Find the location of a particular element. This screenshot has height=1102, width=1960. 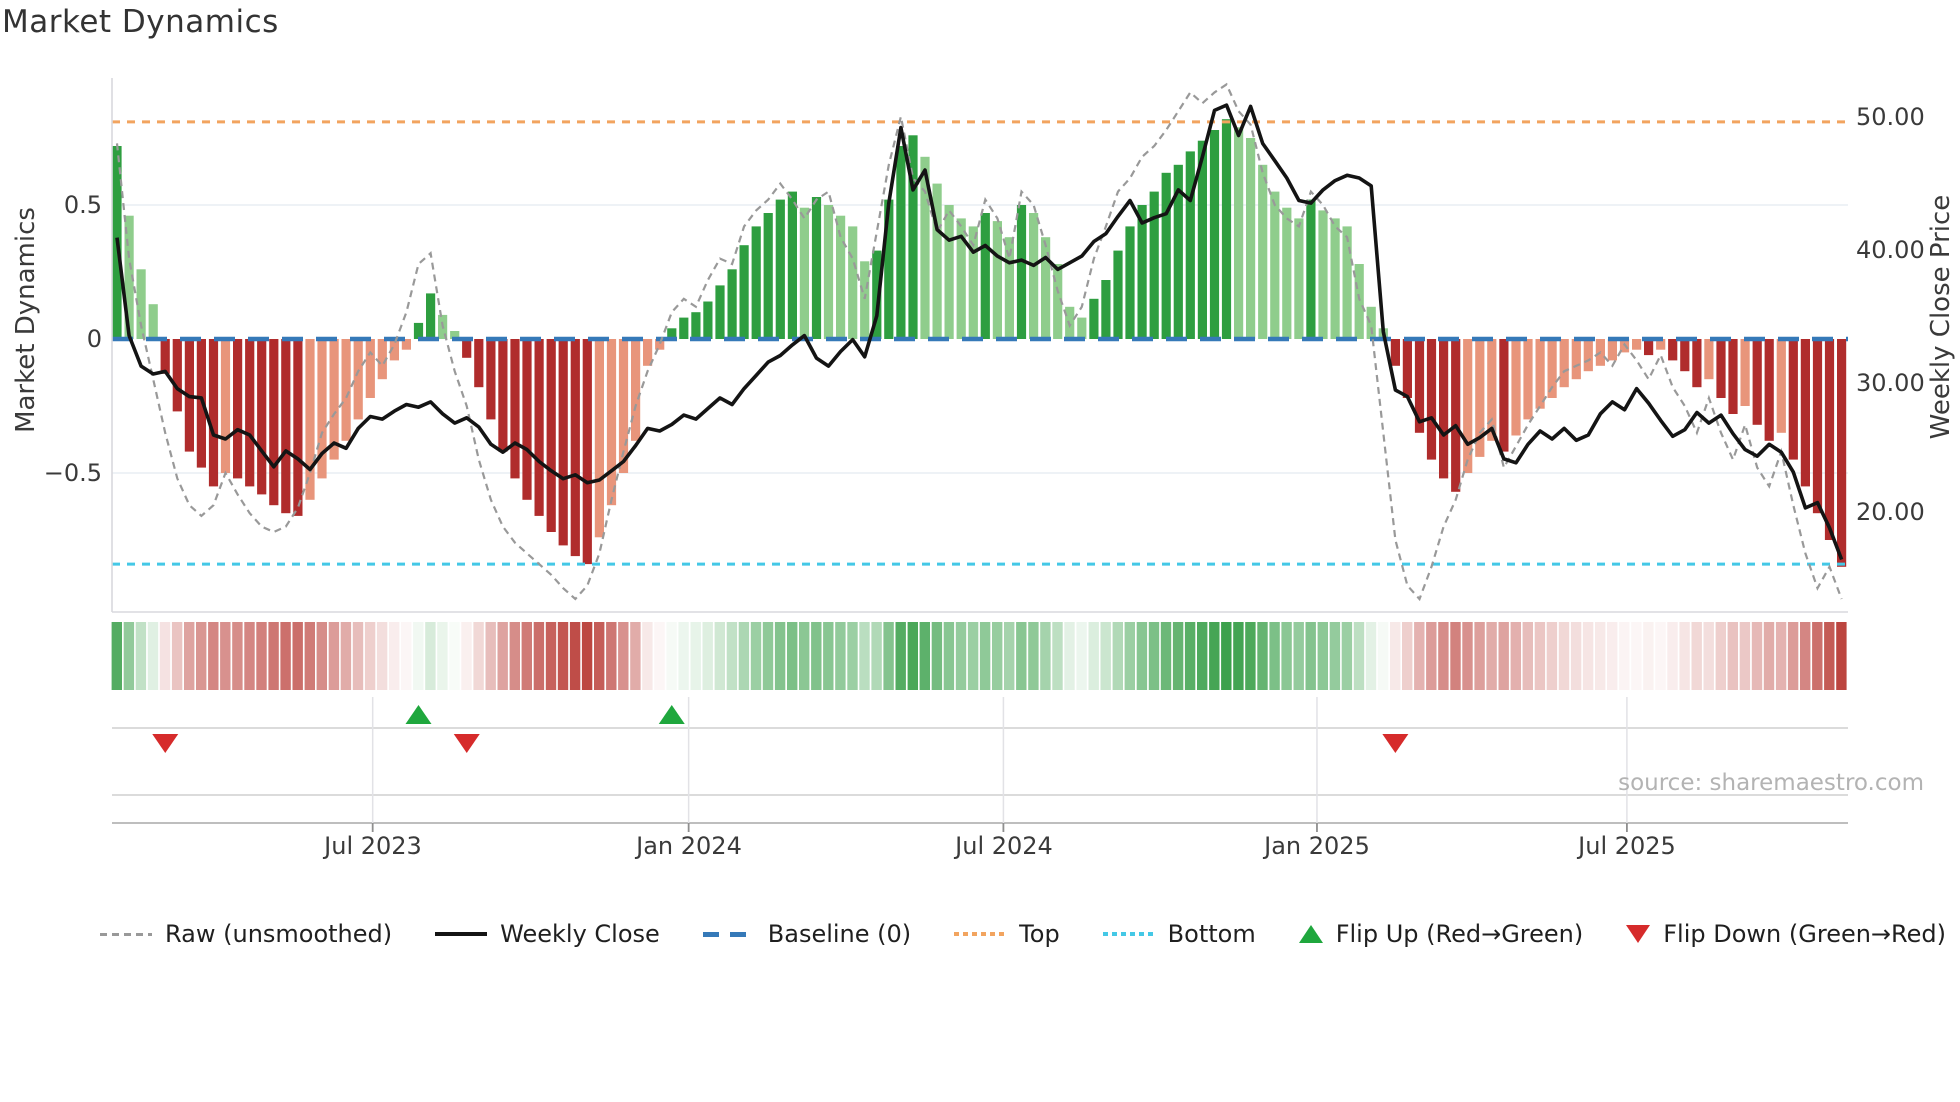

flip-up-triangle-icon is located at coordinates (1310, 934).